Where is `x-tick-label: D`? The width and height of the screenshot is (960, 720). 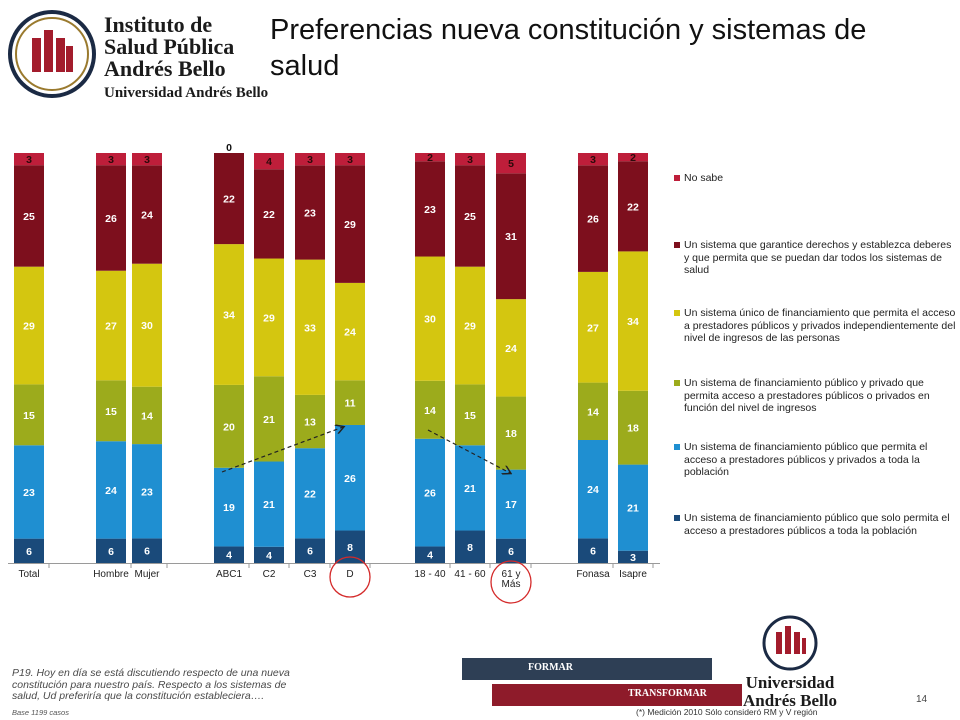
x-tick-label: D is located at coordinates (349, 574).